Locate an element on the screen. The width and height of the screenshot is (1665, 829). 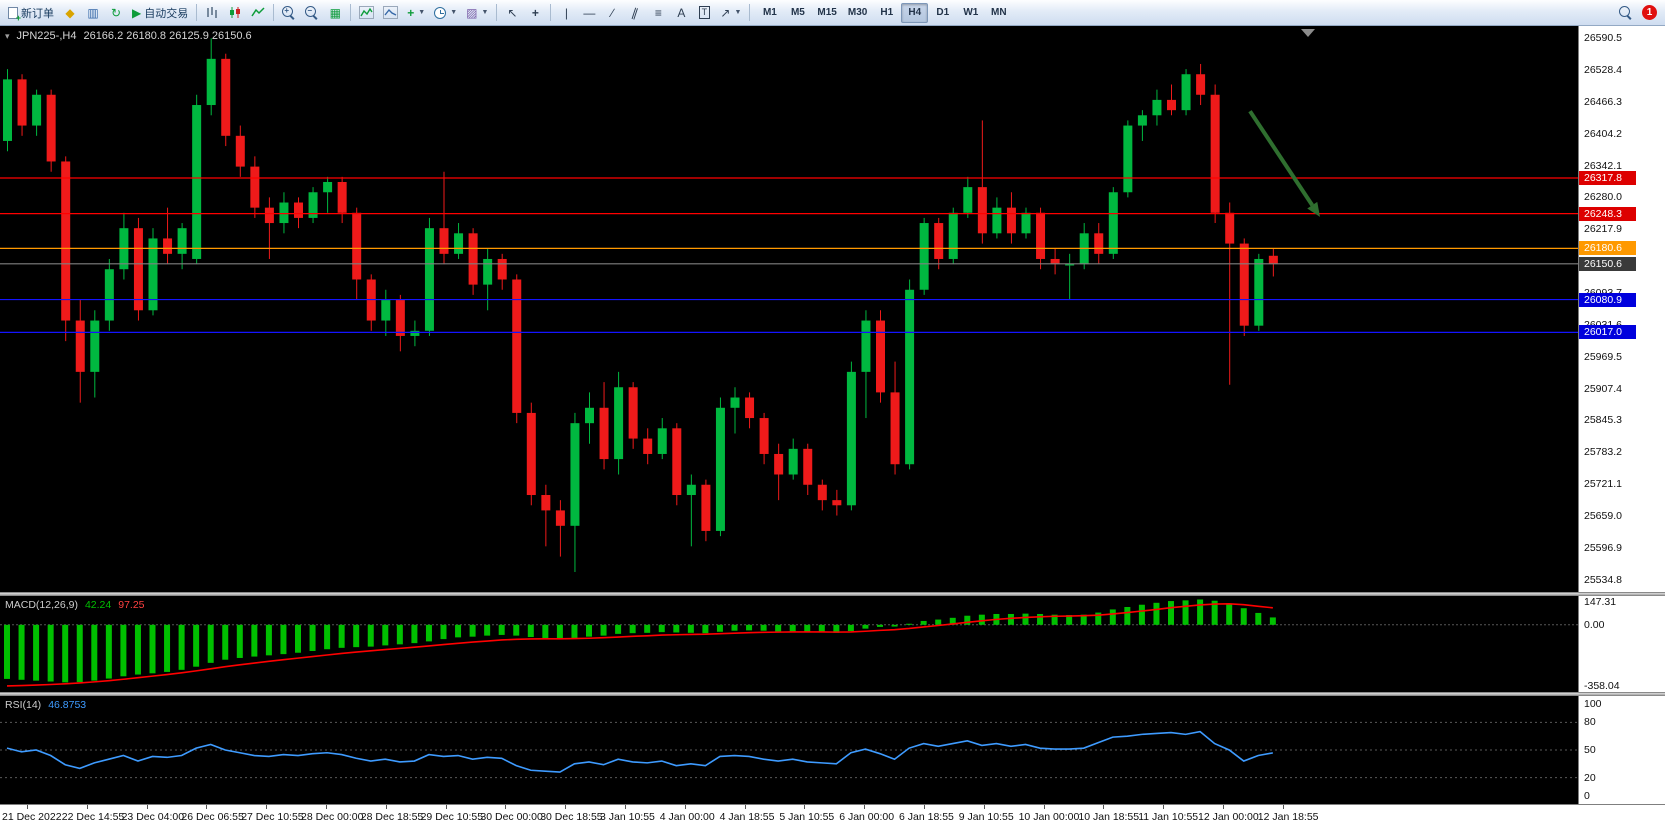
timeframe-button-m30: M30 is located at coordinates (857, 13).